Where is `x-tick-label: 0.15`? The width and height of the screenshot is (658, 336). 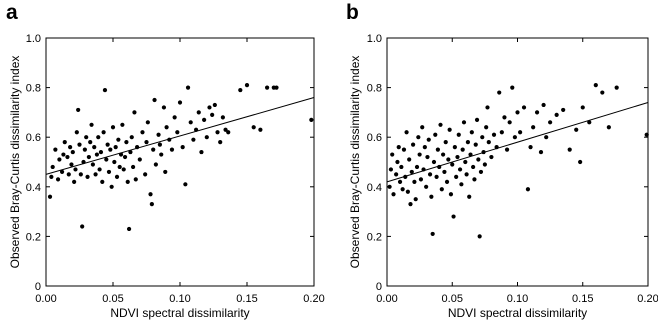
x-tick-label: 0.15 is located at coordinates (246, 299).